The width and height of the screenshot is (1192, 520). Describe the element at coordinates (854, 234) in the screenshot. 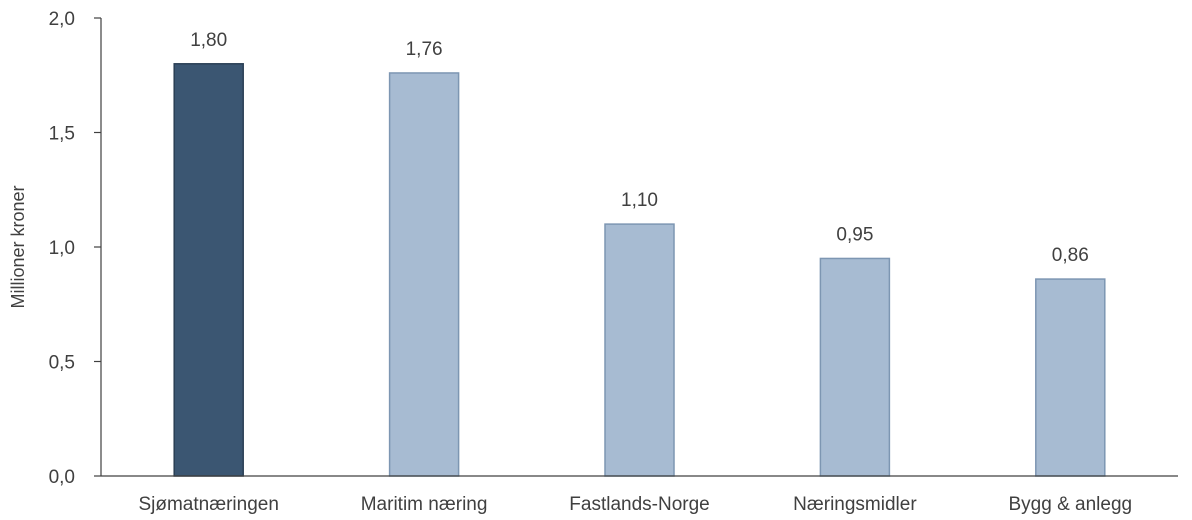

I see `data-label: 0,95` at that location.